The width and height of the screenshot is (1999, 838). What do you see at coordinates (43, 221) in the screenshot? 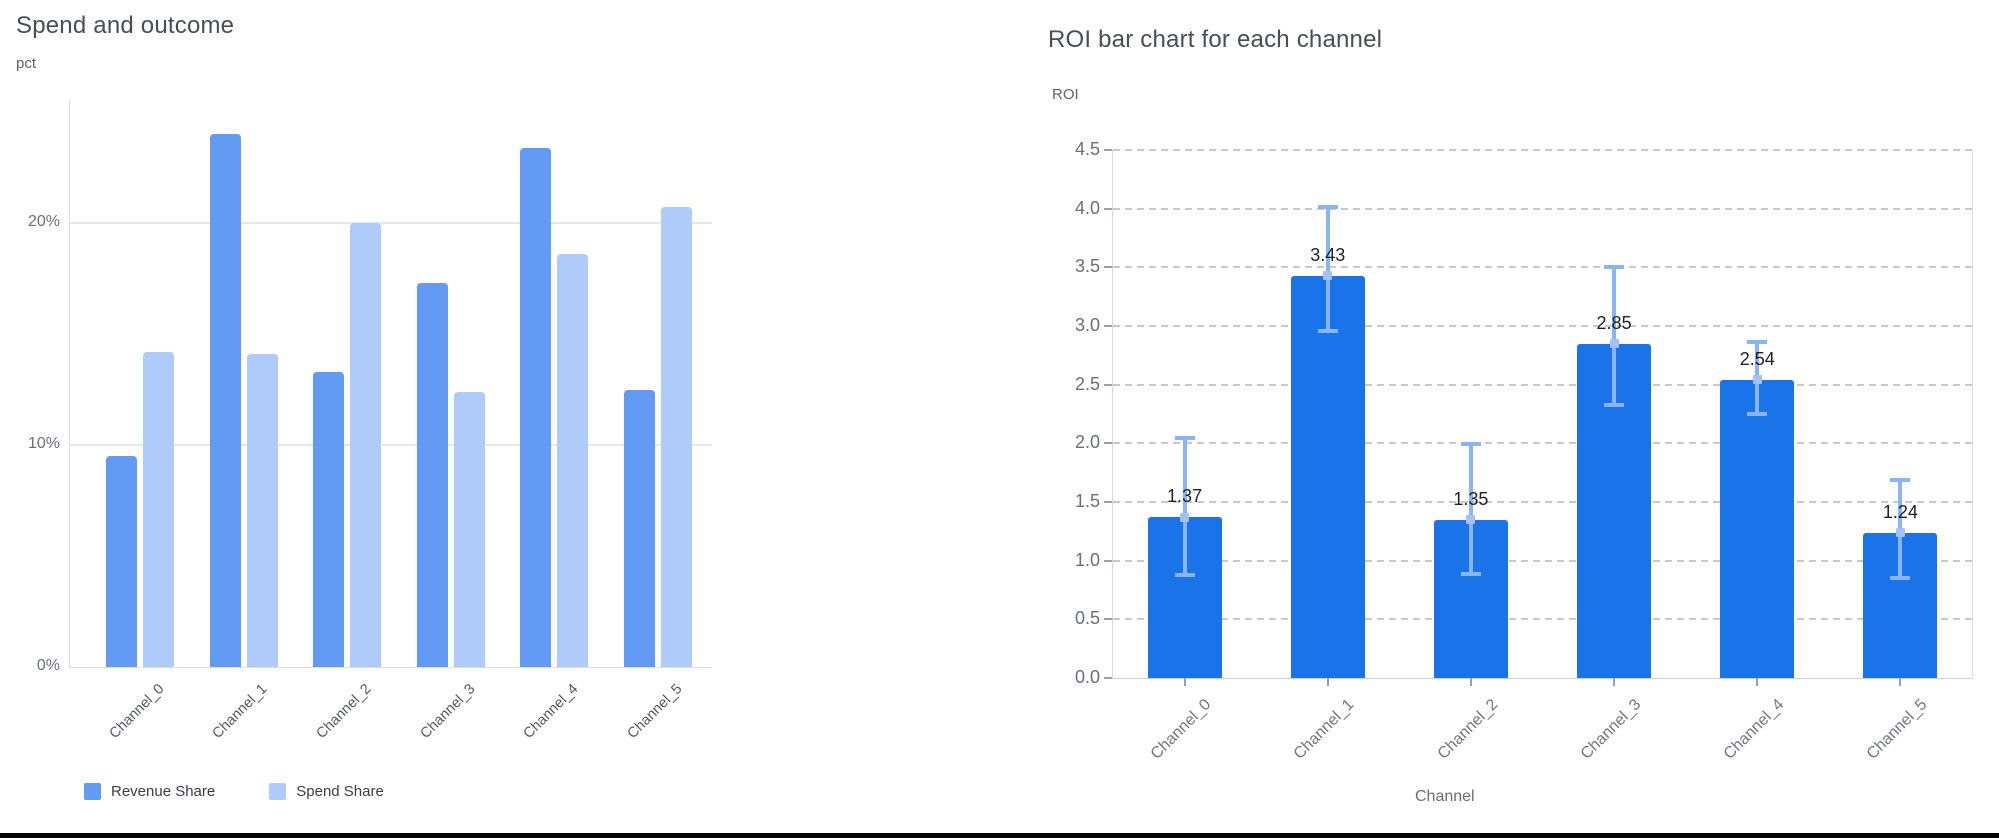
I see `y-tick-label: 20%` at bounding box center [43, 221].